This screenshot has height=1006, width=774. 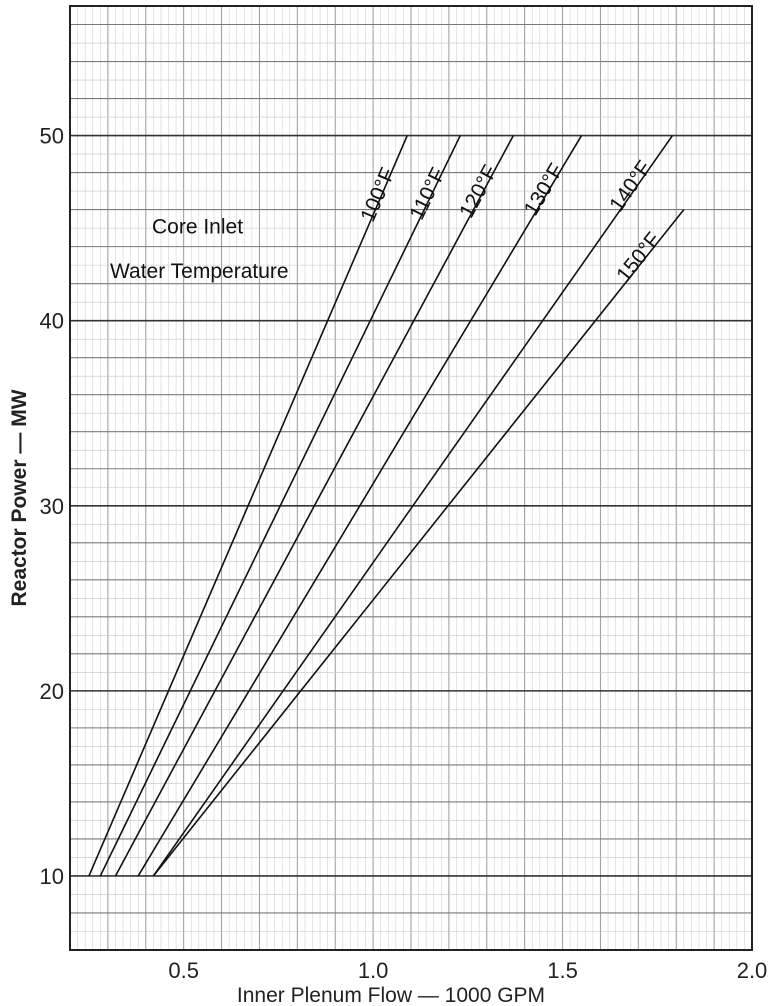 What do you see at coordinates (19, 497) in the screenshot?
I see `y-axis-label: Reactor Power — MW` at bounding box center [19, 497].